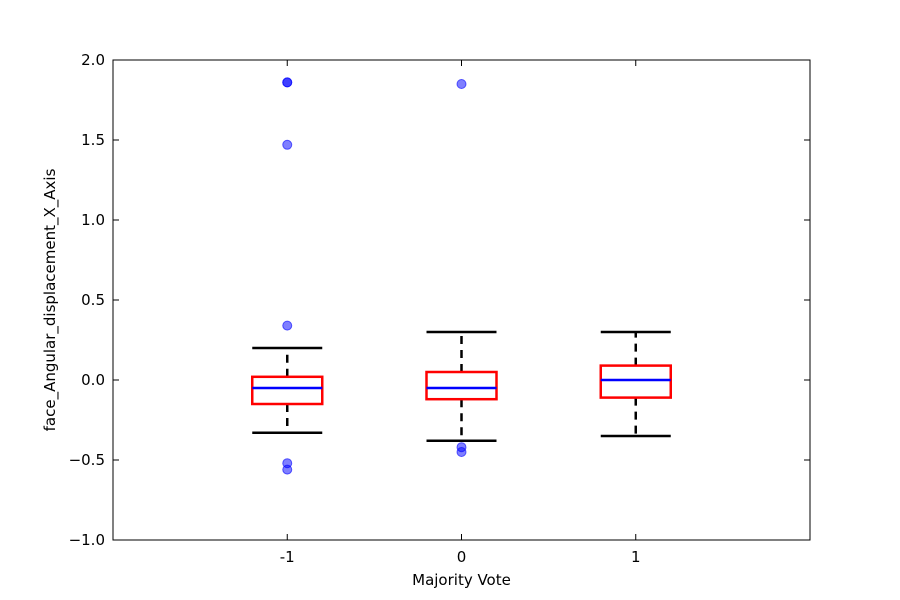  I want to click on y-tick-label: −0.5, so click(87, 460).